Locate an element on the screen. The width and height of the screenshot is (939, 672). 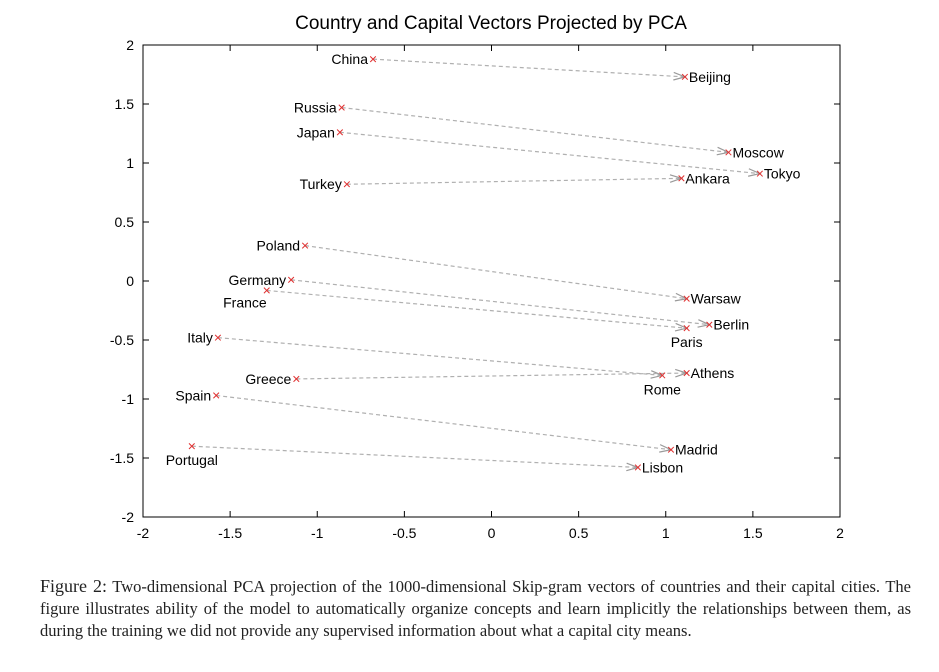
arrow-portugal-lisbon is located at coordinates (415, 458).